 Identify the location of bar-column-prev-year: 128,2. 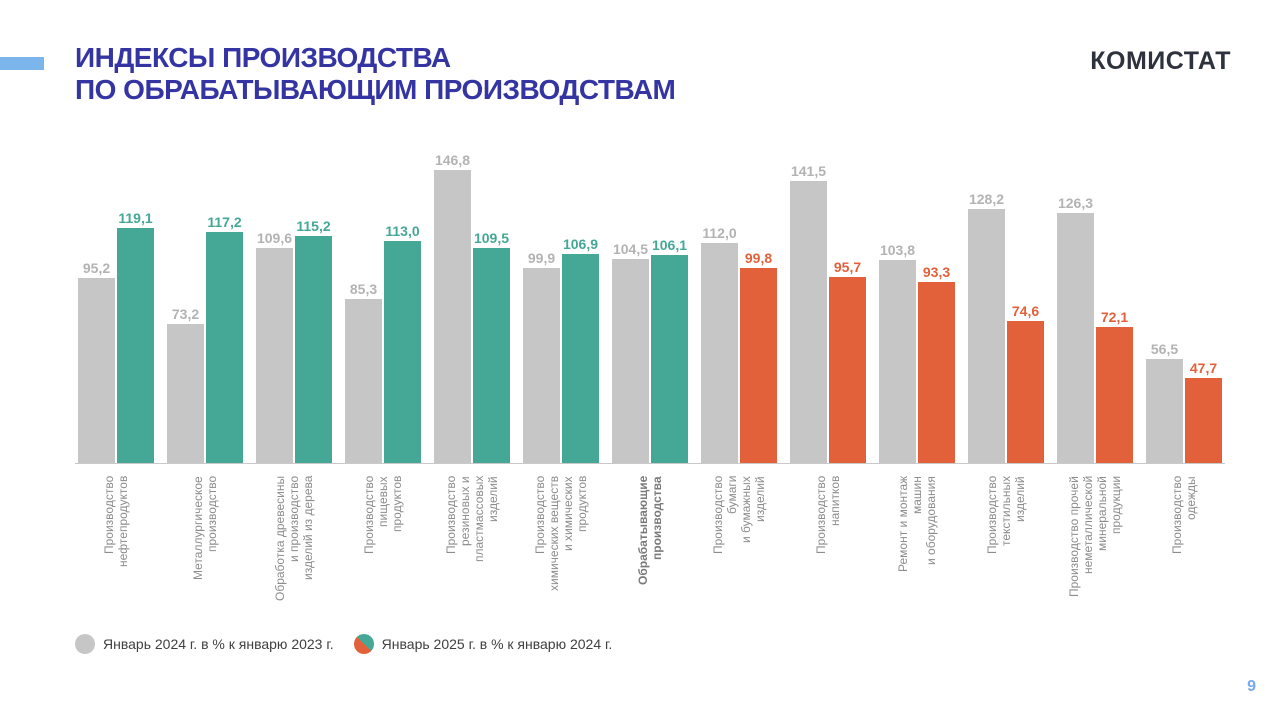
(986, 327).